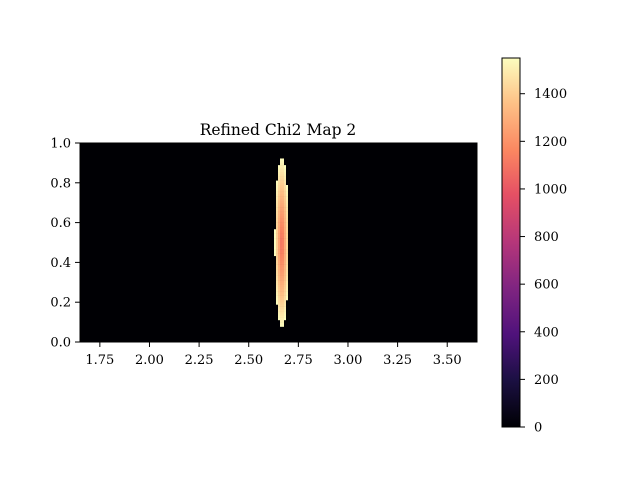  I want to click on colorbar-tick-label: 0, so click(538, 428).